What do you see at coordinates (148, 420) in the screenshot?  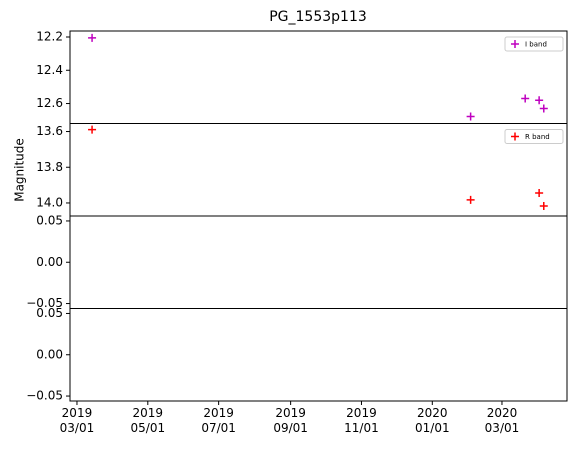 I see `x-tick-label: 2019 05/01` at bounding box center [148, 420].